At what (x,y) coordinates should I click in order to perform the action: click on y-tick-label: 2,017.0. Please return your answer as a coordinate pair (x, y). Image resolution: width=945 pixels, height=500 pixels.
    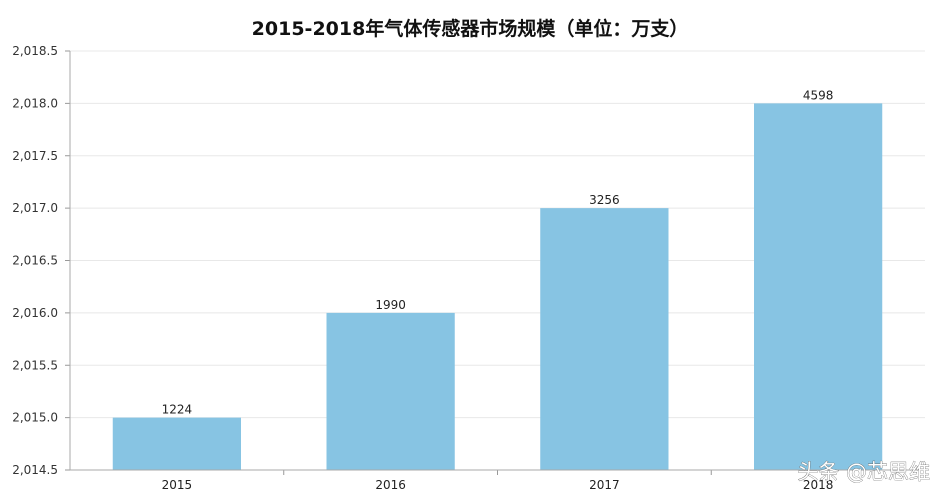
    Looking at the image, I should click on (35, 208).